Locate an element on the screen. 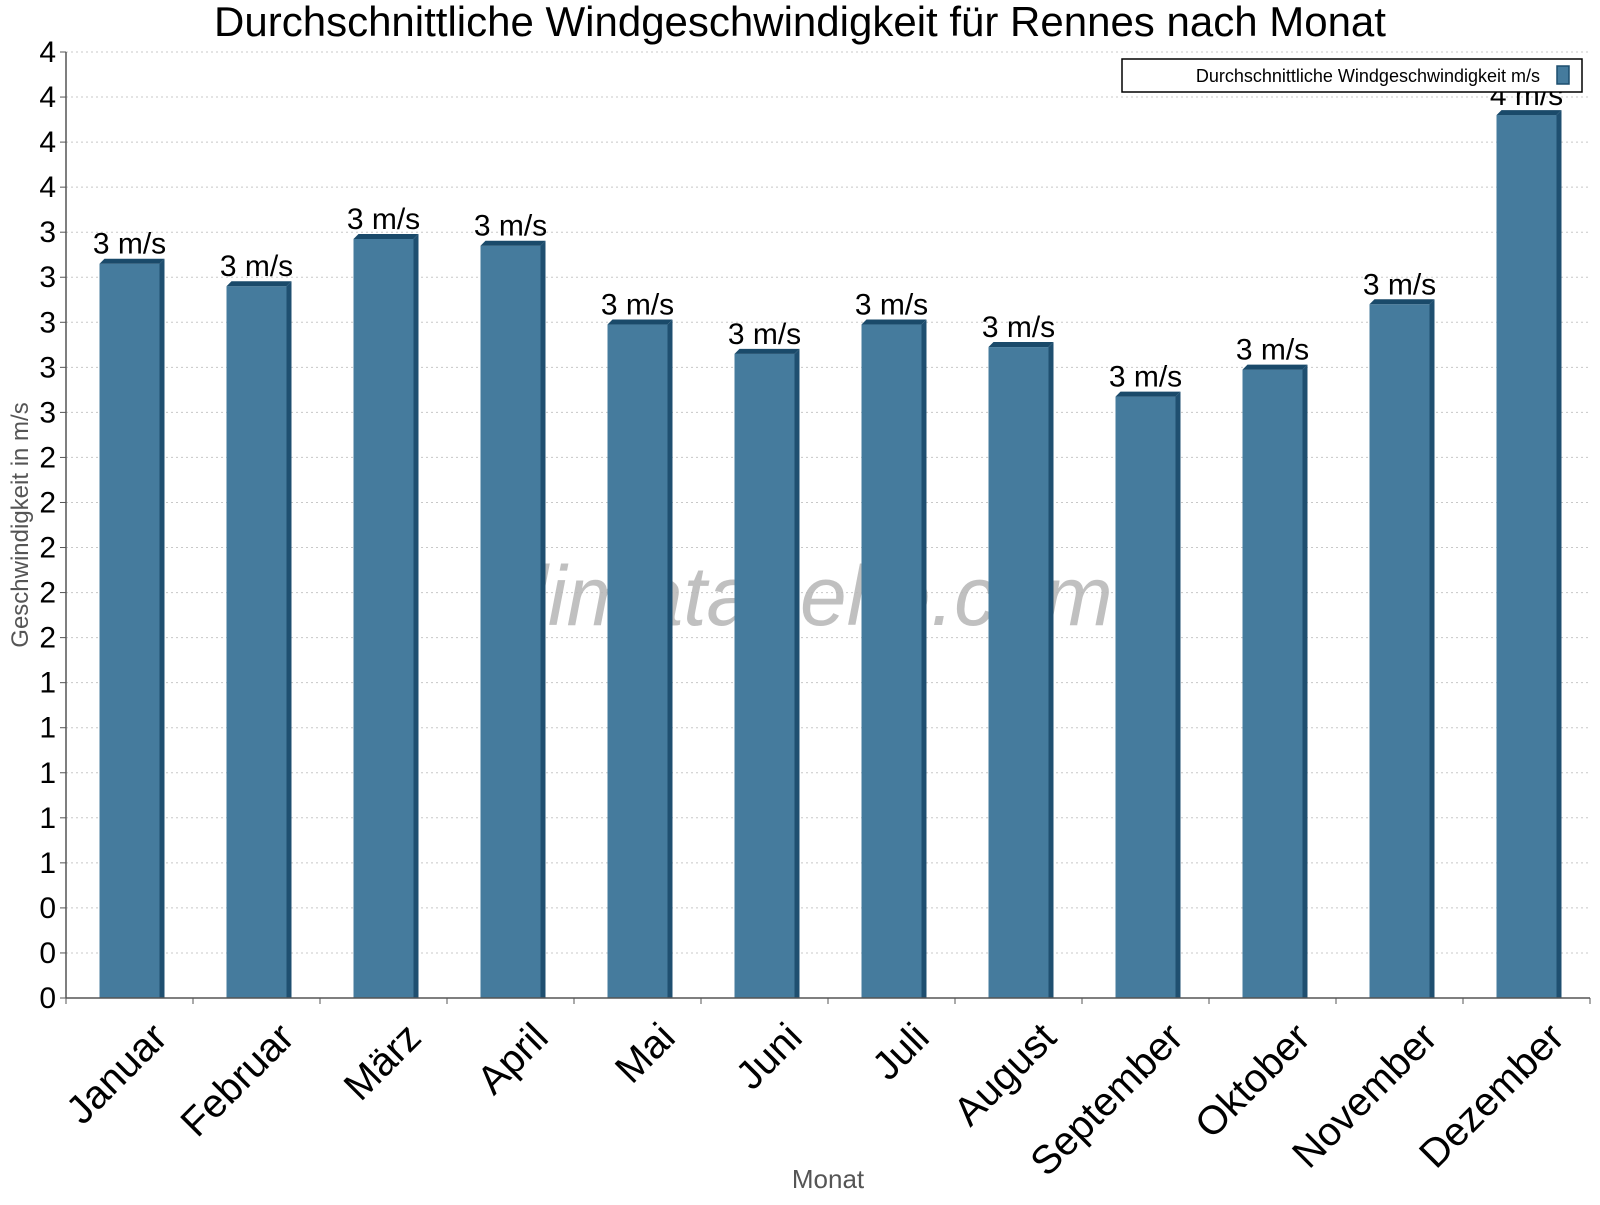 Image resolution: width=1600 pixels, height=1205 pixels. x-tick-label: April is located at coordinates (513, 1059).